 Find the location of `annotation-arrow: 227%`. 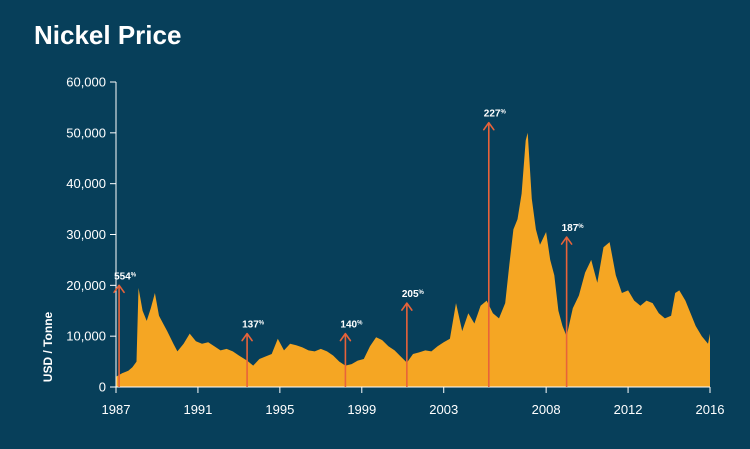

annotation-arrow: 227% is located at coordinates (494, 248).